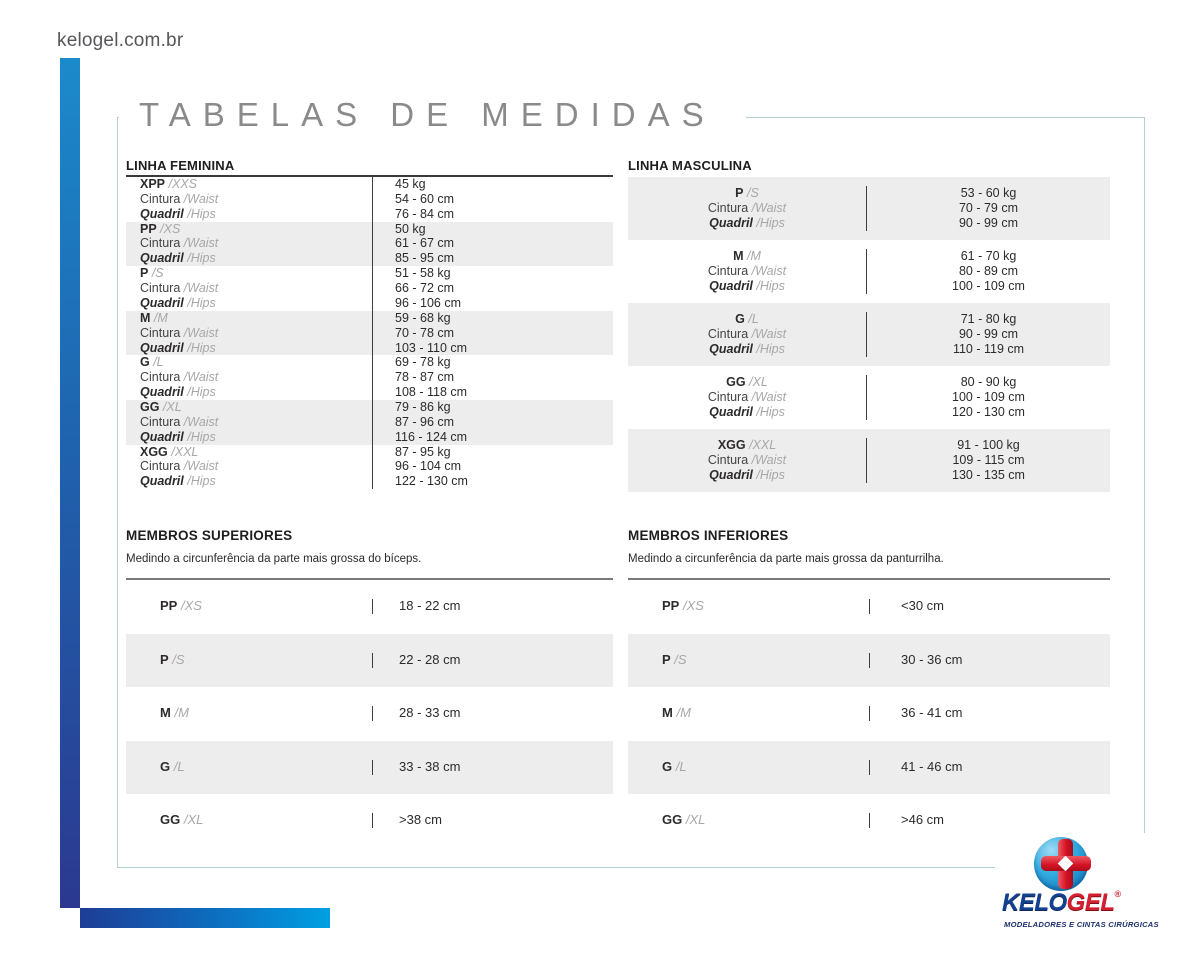  I want to click on table-cell-line: 30 - 36 cm, so click(1005, 660).